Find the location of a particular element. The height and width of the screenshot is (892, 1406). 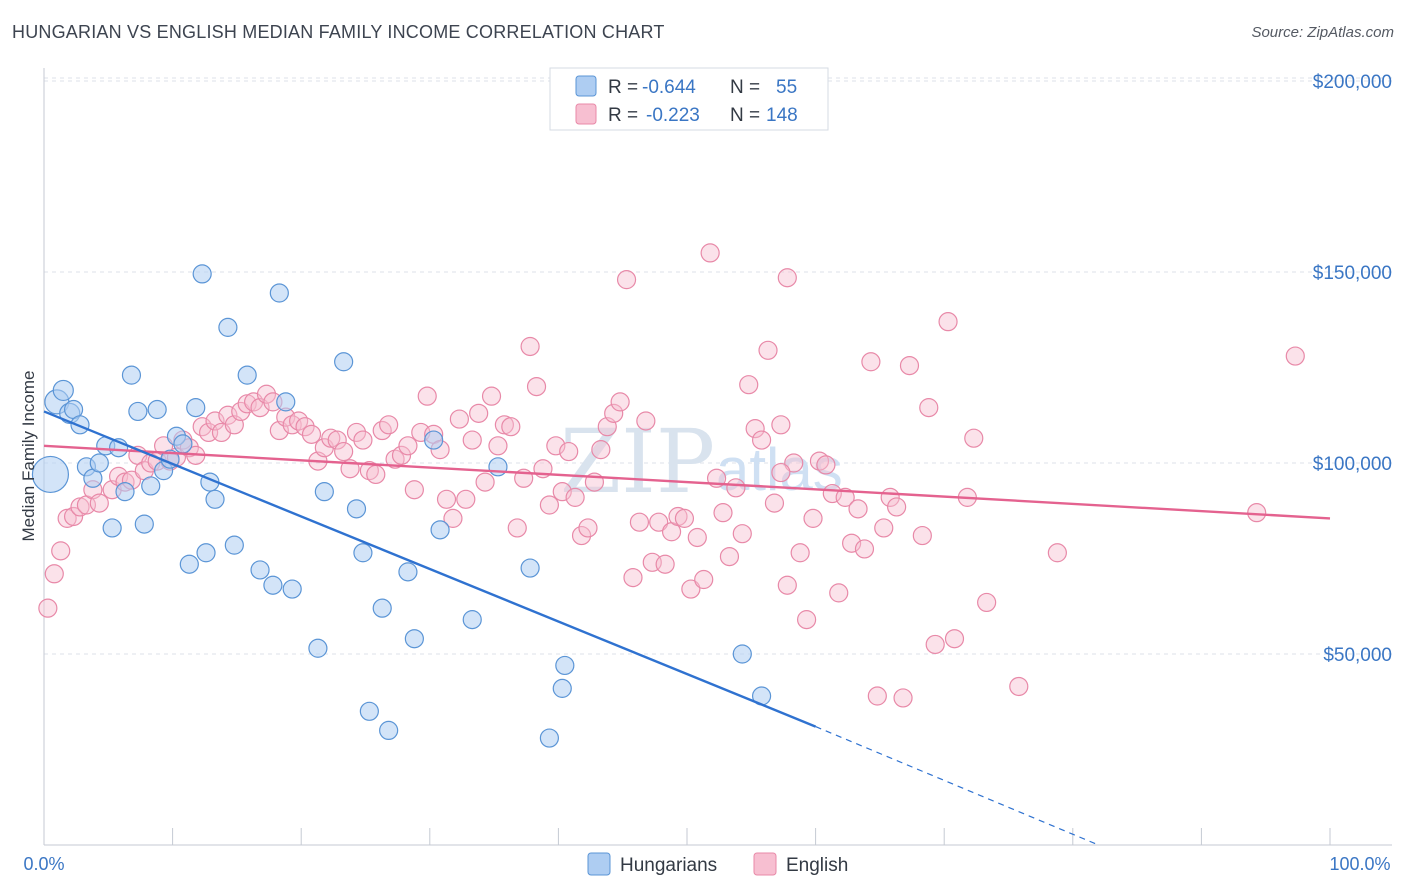

english-trend-line is located at coordinates (687, 482).